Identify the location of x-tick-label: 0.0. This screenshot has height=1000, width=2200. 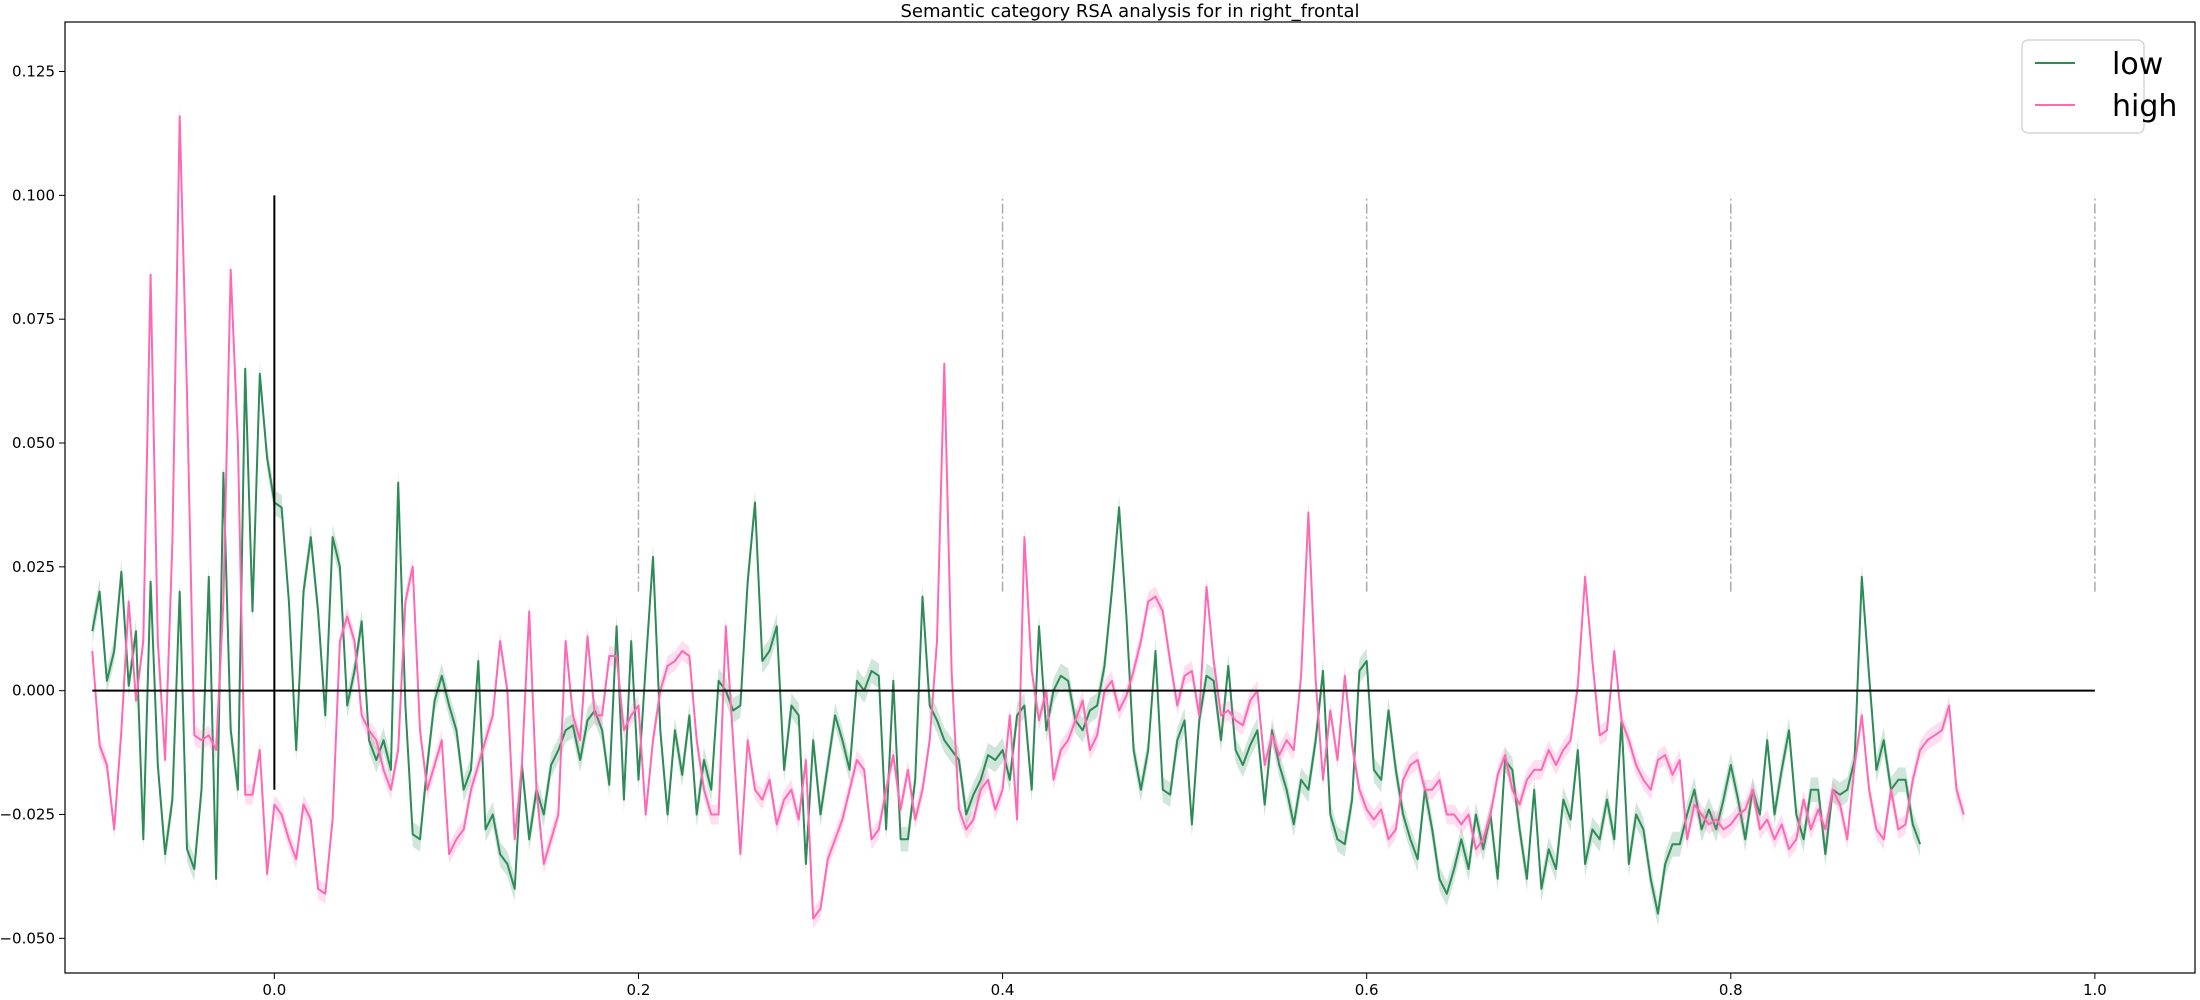
(274, 990).